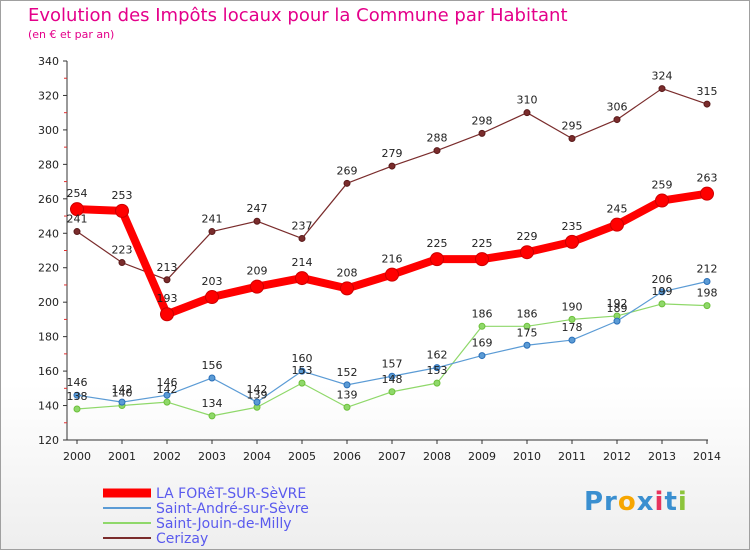  I want to click on data-label: 223, so click(122, 250).